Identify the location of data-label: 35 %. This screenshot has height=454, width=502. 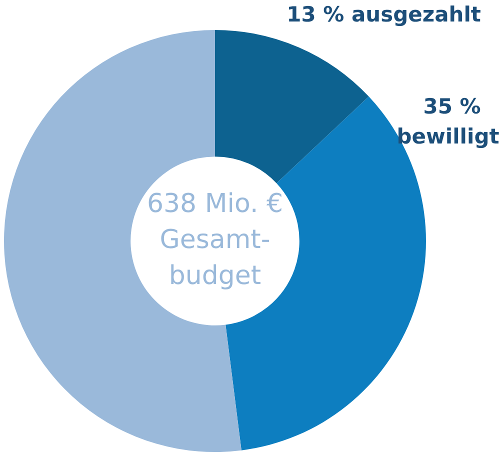
(452, 106).